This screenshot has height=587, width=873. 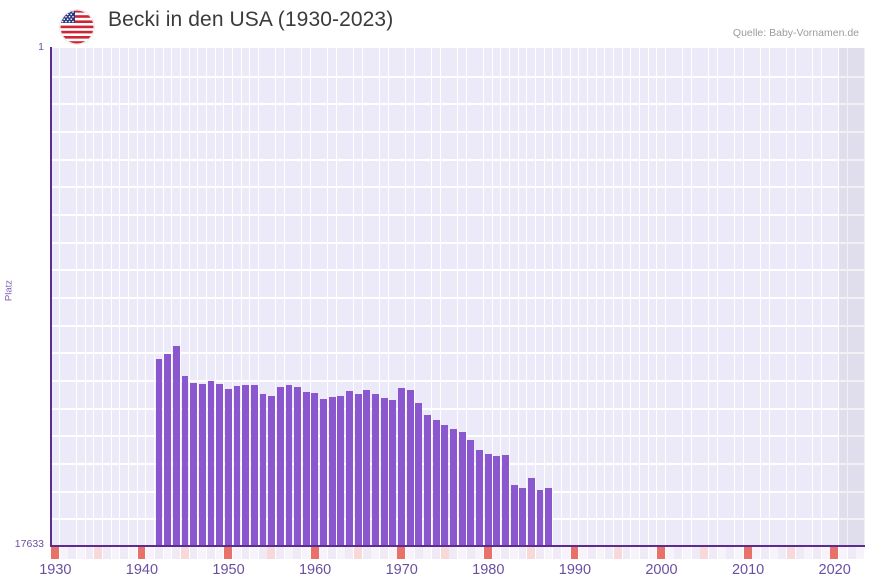 I want to click on x-tick-label: 2020, so click(x=834, y=570).